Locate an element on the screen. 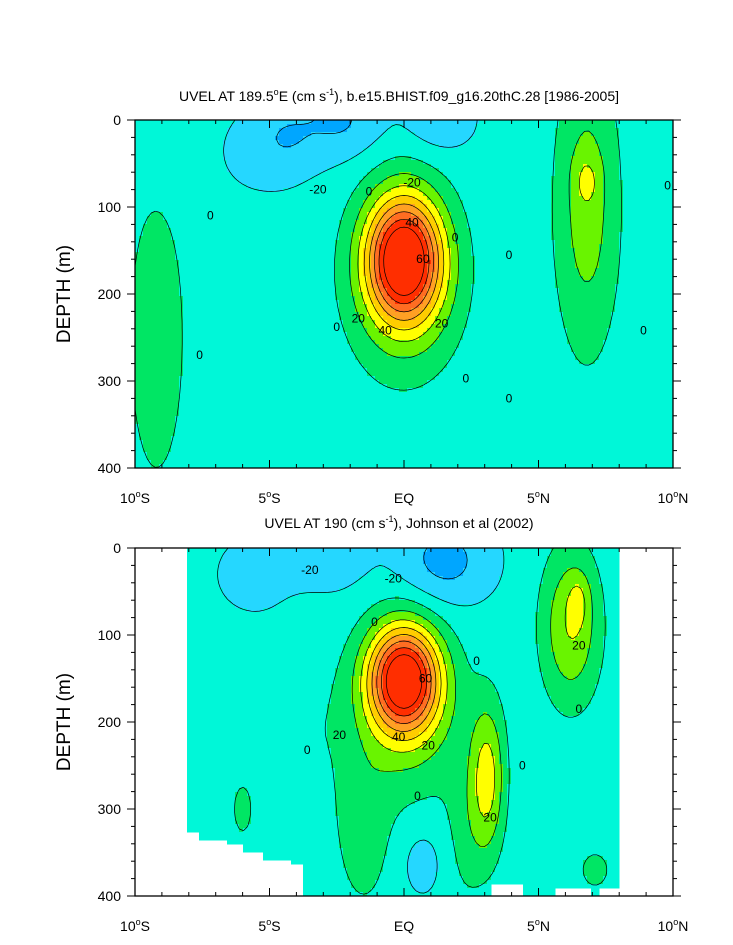 This screenshot has width=733, height=945. chart-bottom-contour-labels: -20 -20 0 0 20 60 0 20 40 20 0 0 0 20 is located at coordinates (443, 694).